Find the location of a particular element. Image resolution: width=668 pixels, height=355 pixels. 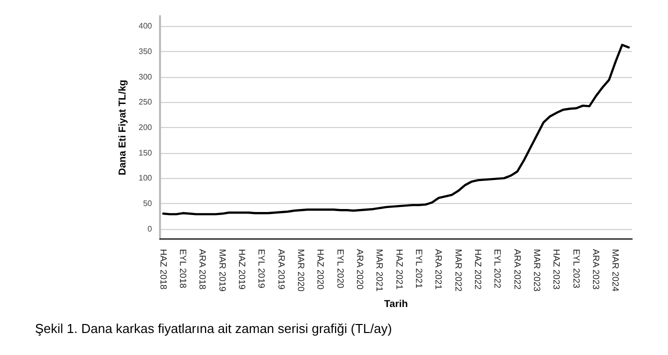

x-tick-label: MAR 2021 is located at coordinates (379, 270).